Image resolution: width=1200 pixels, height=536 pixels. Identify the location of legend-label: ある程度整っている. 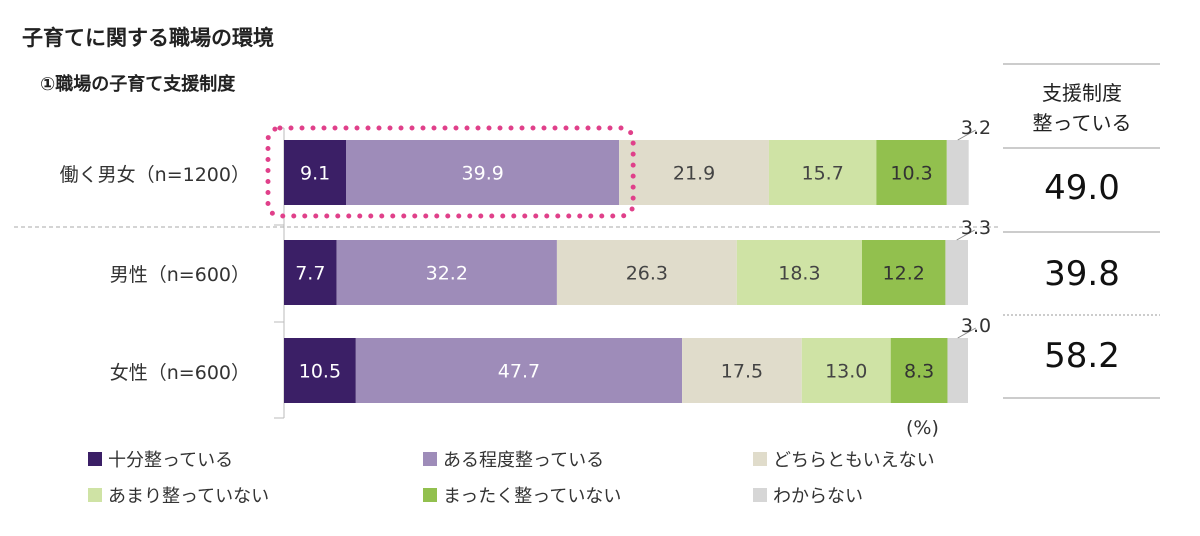
(524, 460).